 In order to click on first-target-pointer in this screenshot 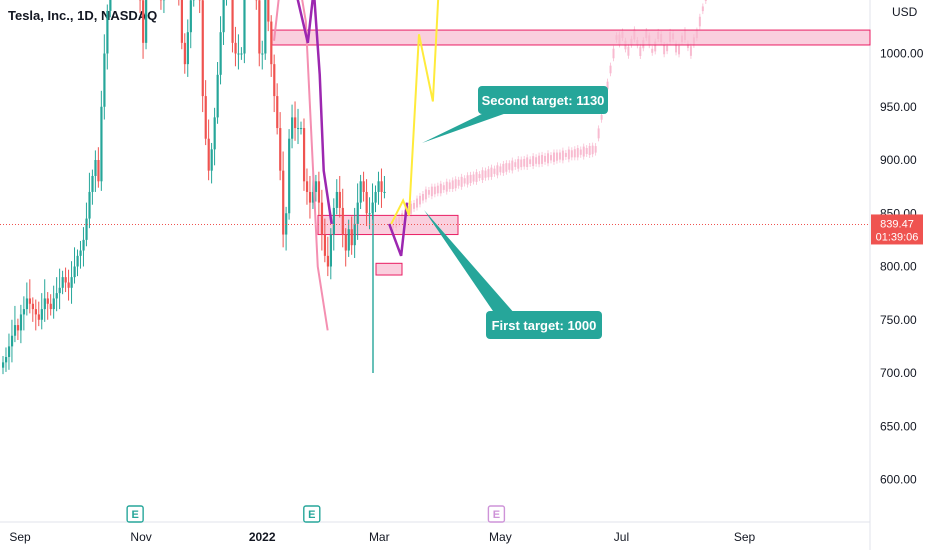, I will do `click(469, 262)`.